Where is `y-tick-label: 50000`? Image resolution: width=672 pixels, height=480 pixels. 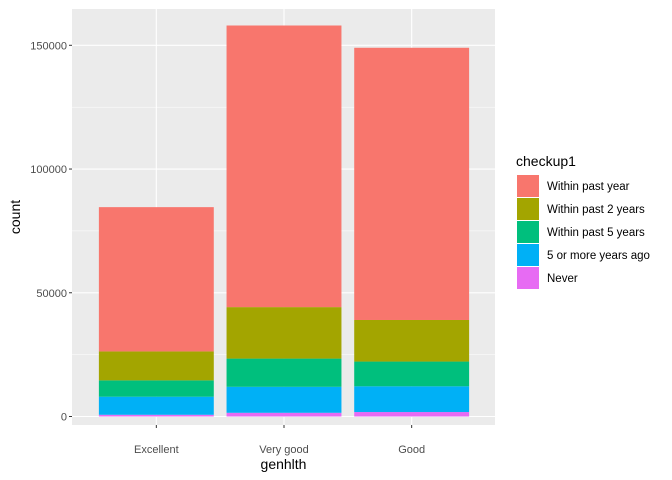
y-tick-label: 50000 is located at coordinates (51, 294).